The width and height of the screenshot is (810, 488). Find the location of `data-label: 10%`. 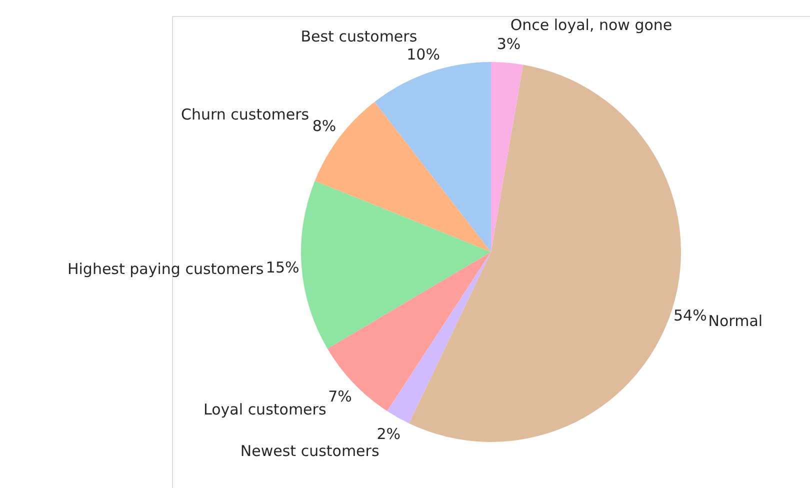

data-label: 10% is located at coordinates (423, 54).